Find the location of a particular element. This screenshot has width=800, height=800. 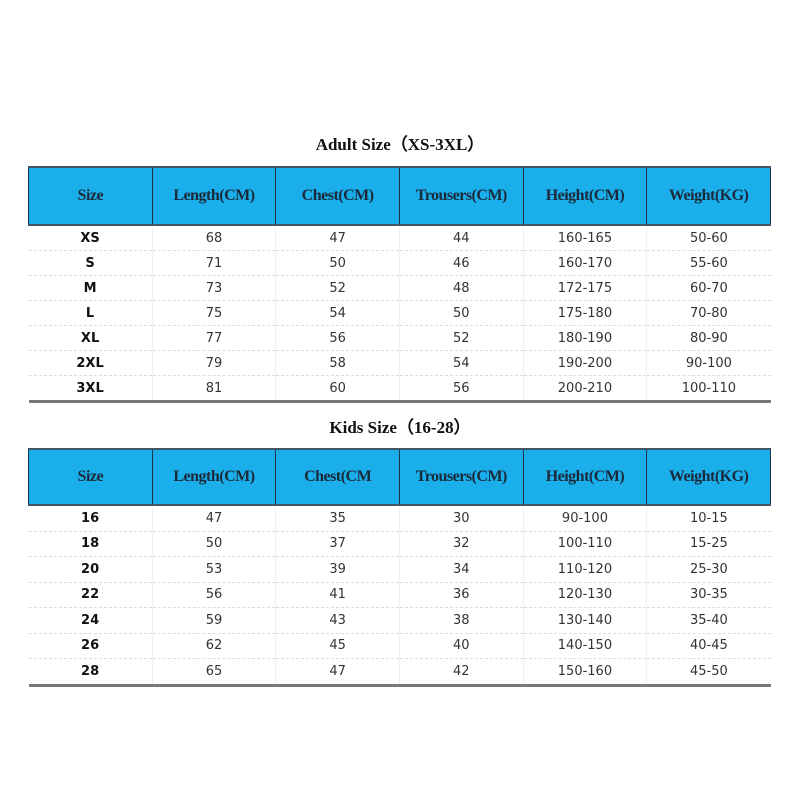

table-row: 22 56 41 36 120-130 30-35 is located at coordinates (399, 595).